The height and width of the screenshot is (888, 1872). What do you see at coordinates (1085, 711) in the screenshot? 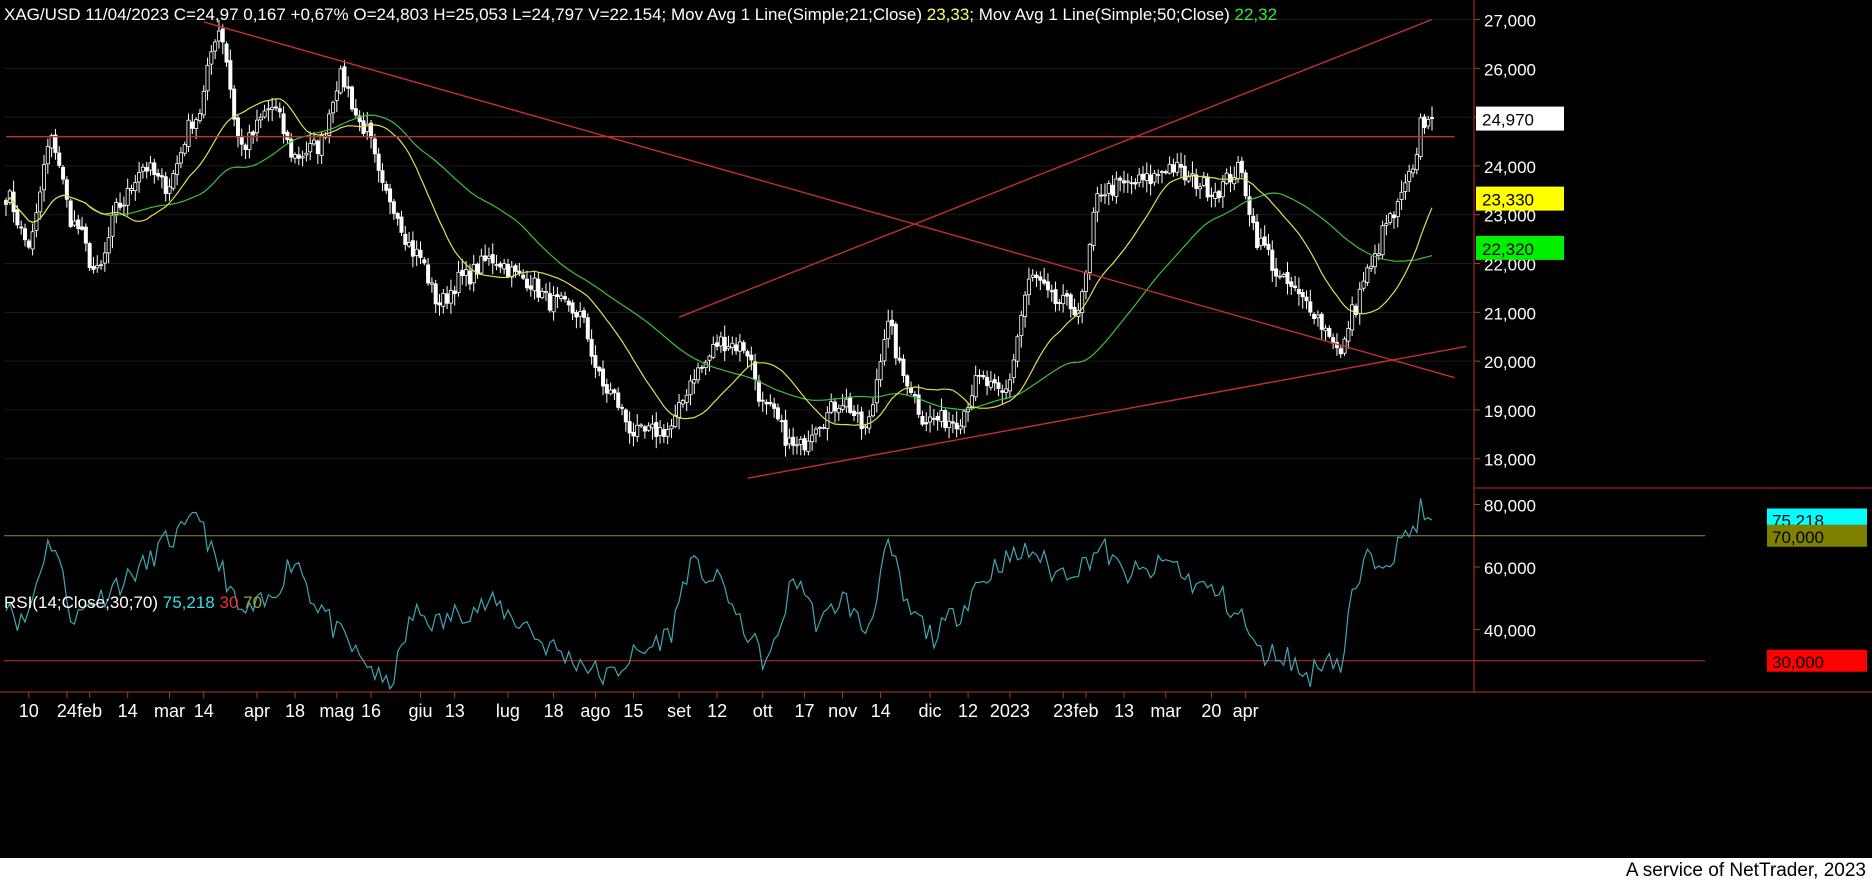
I see `x-tick-label: feb` at bounding box center [1085, 711].